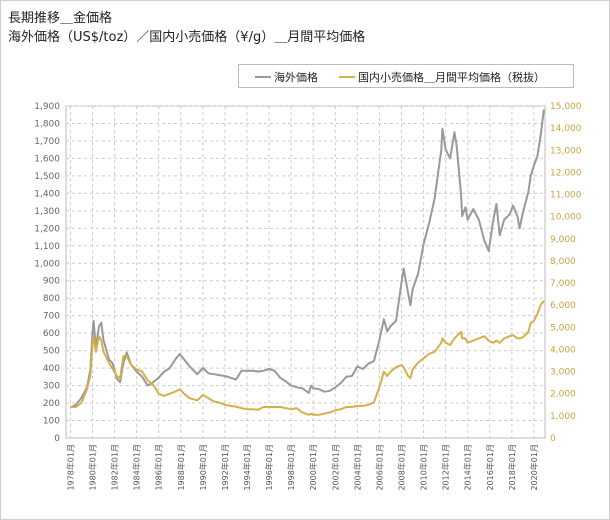 The height and width of the screenshot is (520, 610). Describe the element at coordinates (51, 422) in the screenshot. I see `y-left-tick-label: 100` at that location.